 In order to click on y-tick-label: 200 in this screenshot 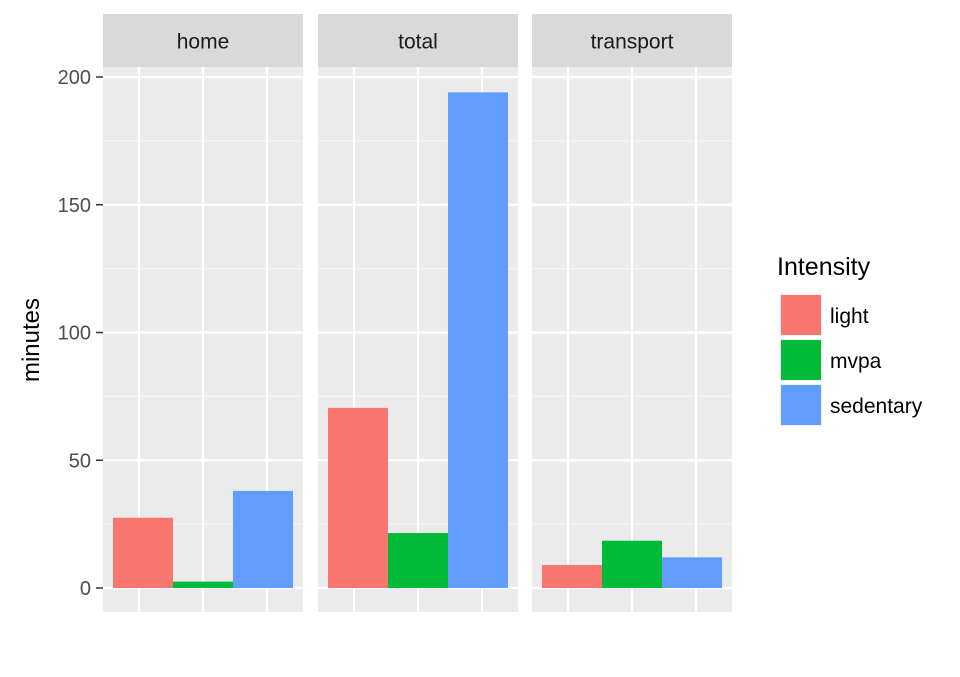, I will do `click(74, 78)`.